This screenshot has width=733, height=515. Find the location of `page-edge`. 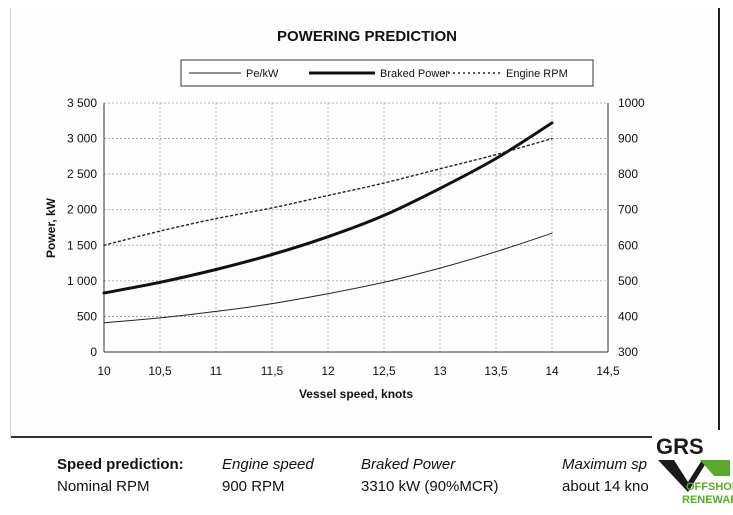

page-edge is located at coordinates (10, 223).